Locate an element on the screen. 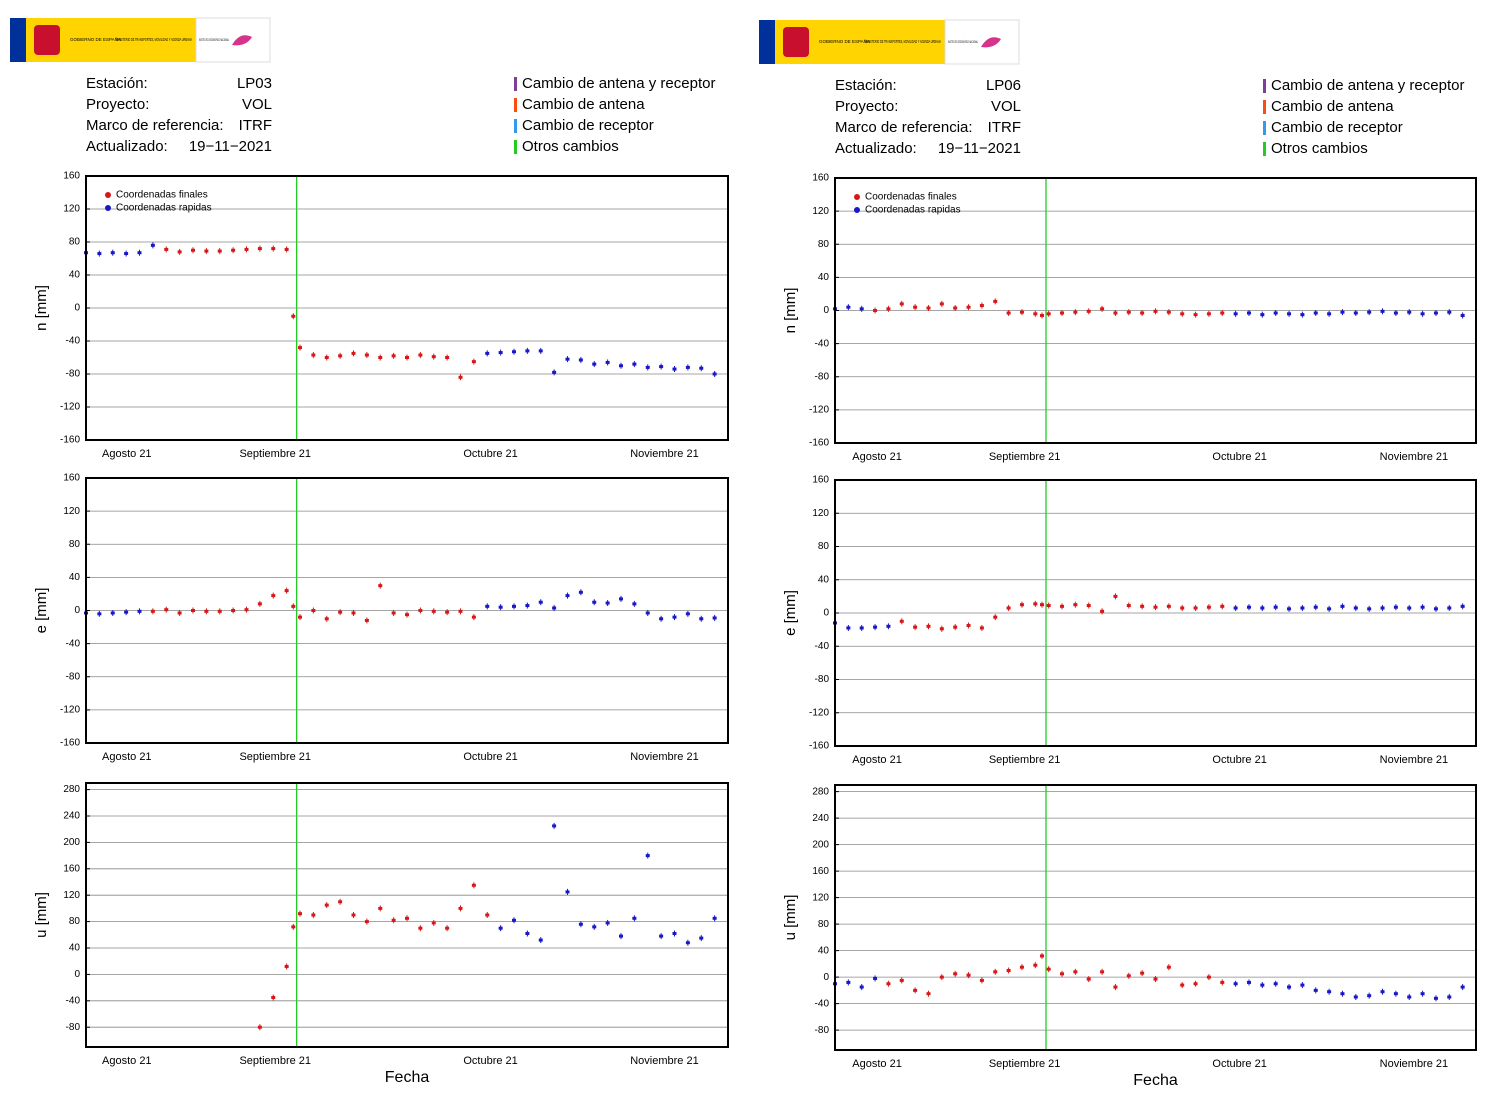 The height and width of the screenshot is (1100, 1504). logo-ign-mark is located at coordinates (242, 40).